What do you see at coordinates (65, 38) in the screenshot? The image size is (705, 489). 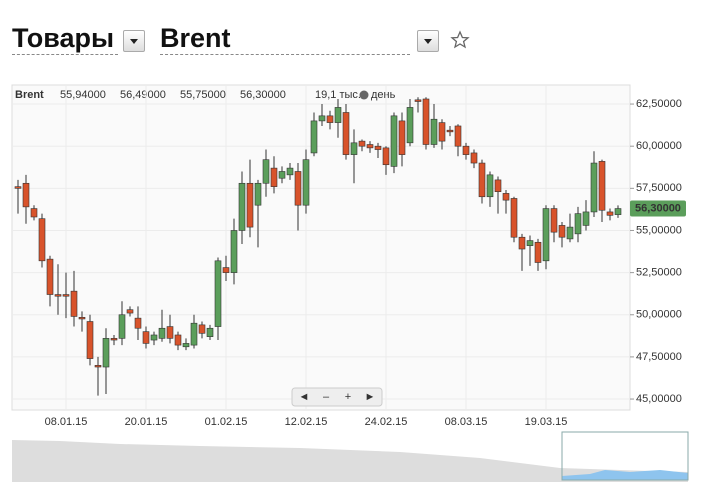 I see `category-title: Товары` at bounding box center [65, 38].